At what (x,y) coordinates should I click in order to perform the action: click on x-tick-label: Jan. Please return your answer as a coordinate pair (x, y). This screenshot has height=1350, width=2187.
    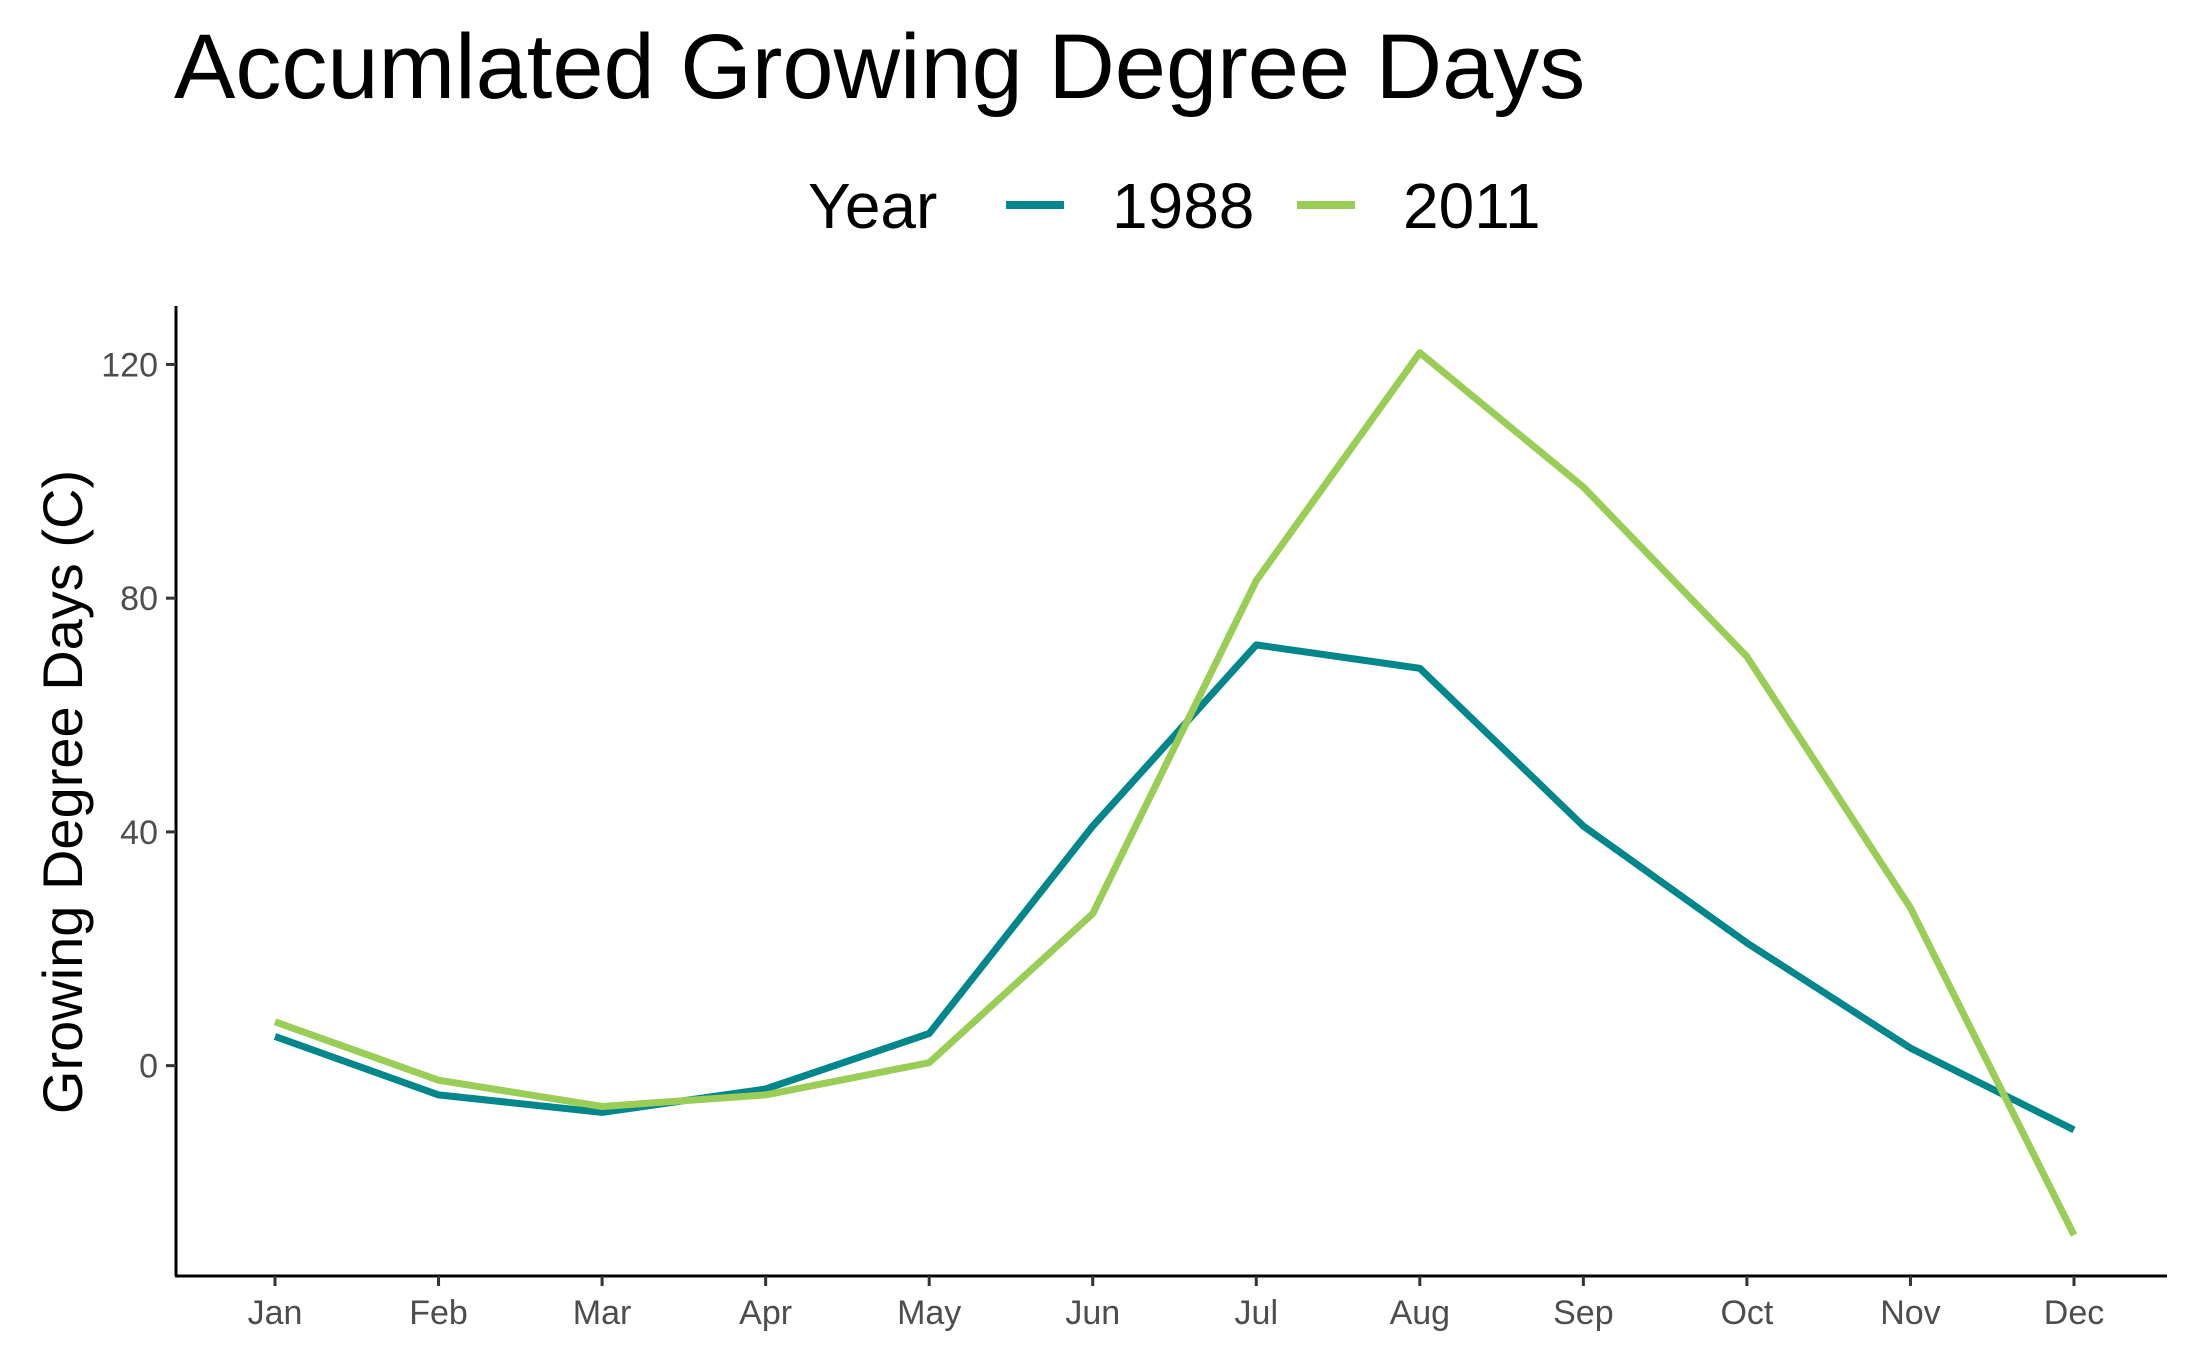
    Looking at the image, I should click on (275, 1313).